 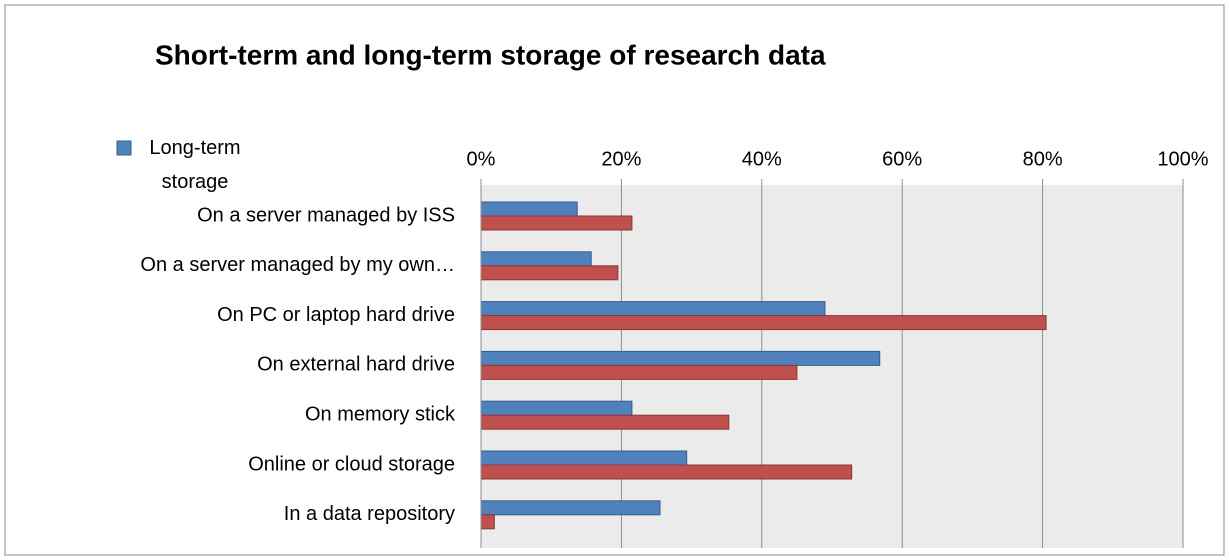 I want to click on x-tick-label: 60%, so click(x=902, y=159).